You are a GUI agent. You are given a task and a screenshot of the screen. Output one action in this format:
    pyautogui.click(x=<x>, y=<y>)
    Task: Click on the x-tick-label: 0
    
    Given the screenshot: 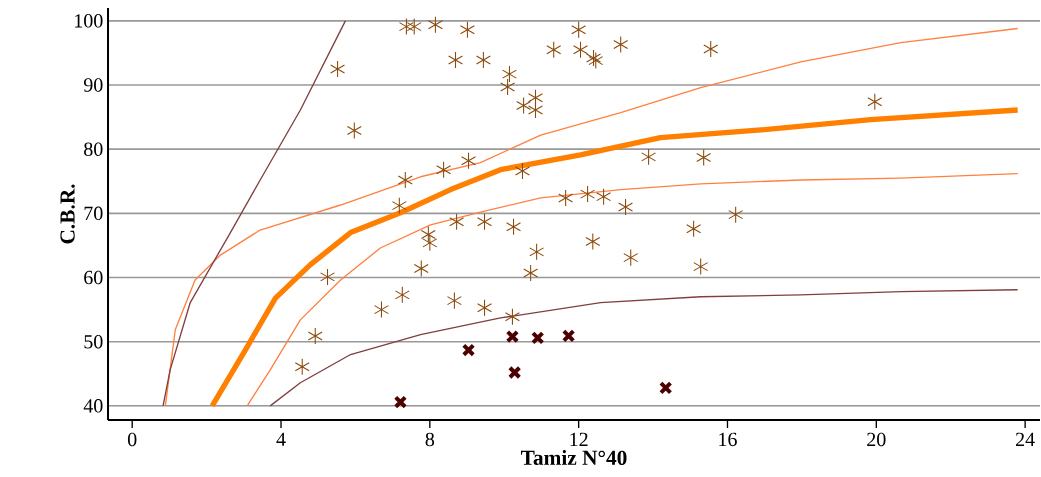 What is the action you would take?
    pyautogui.click(x=132, y=439)
    